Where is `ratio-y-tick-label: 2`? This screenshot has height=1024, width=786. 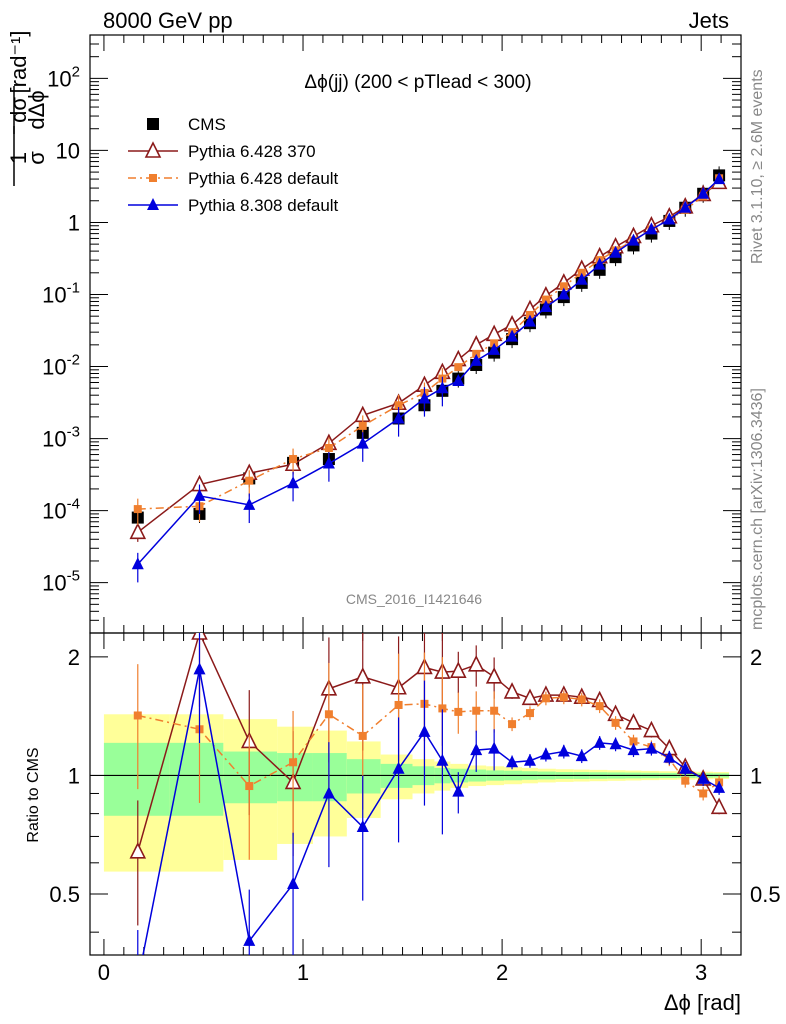 ratio-y-tick-label: 2 is located at coordinates (74, 657).